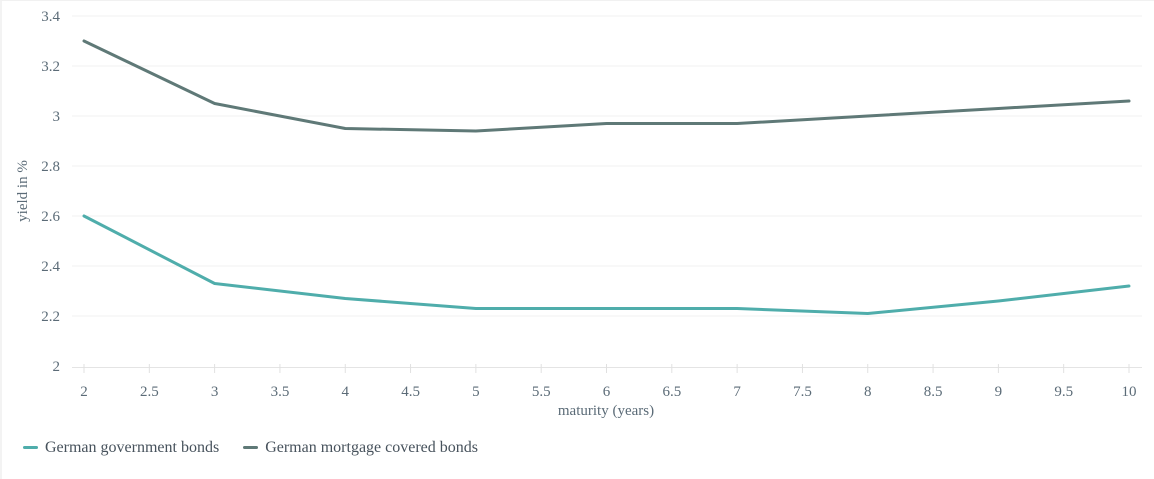  What do you see at coordinates (607, 368) in the screenshot?
I see `axis-layer` at bounding box center [607, 368].